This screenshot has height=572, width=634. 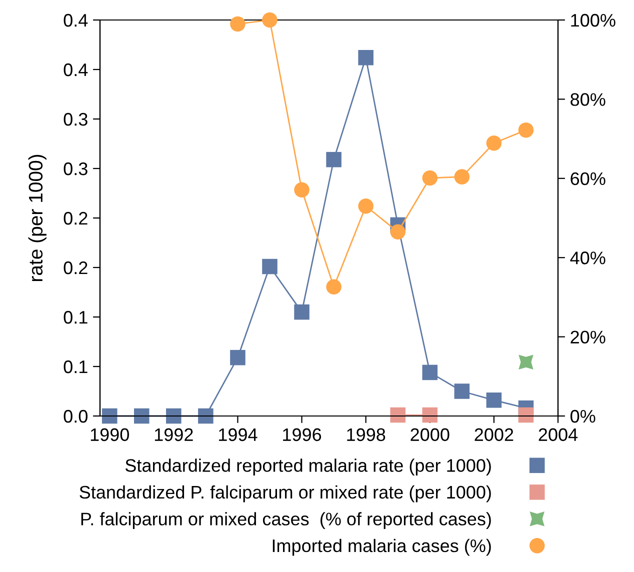 What do you see at coordinates (381, 547) in the screenshot?
I see `legend-label: Imported malaria cases (%)` at bounding box center [381, 547].